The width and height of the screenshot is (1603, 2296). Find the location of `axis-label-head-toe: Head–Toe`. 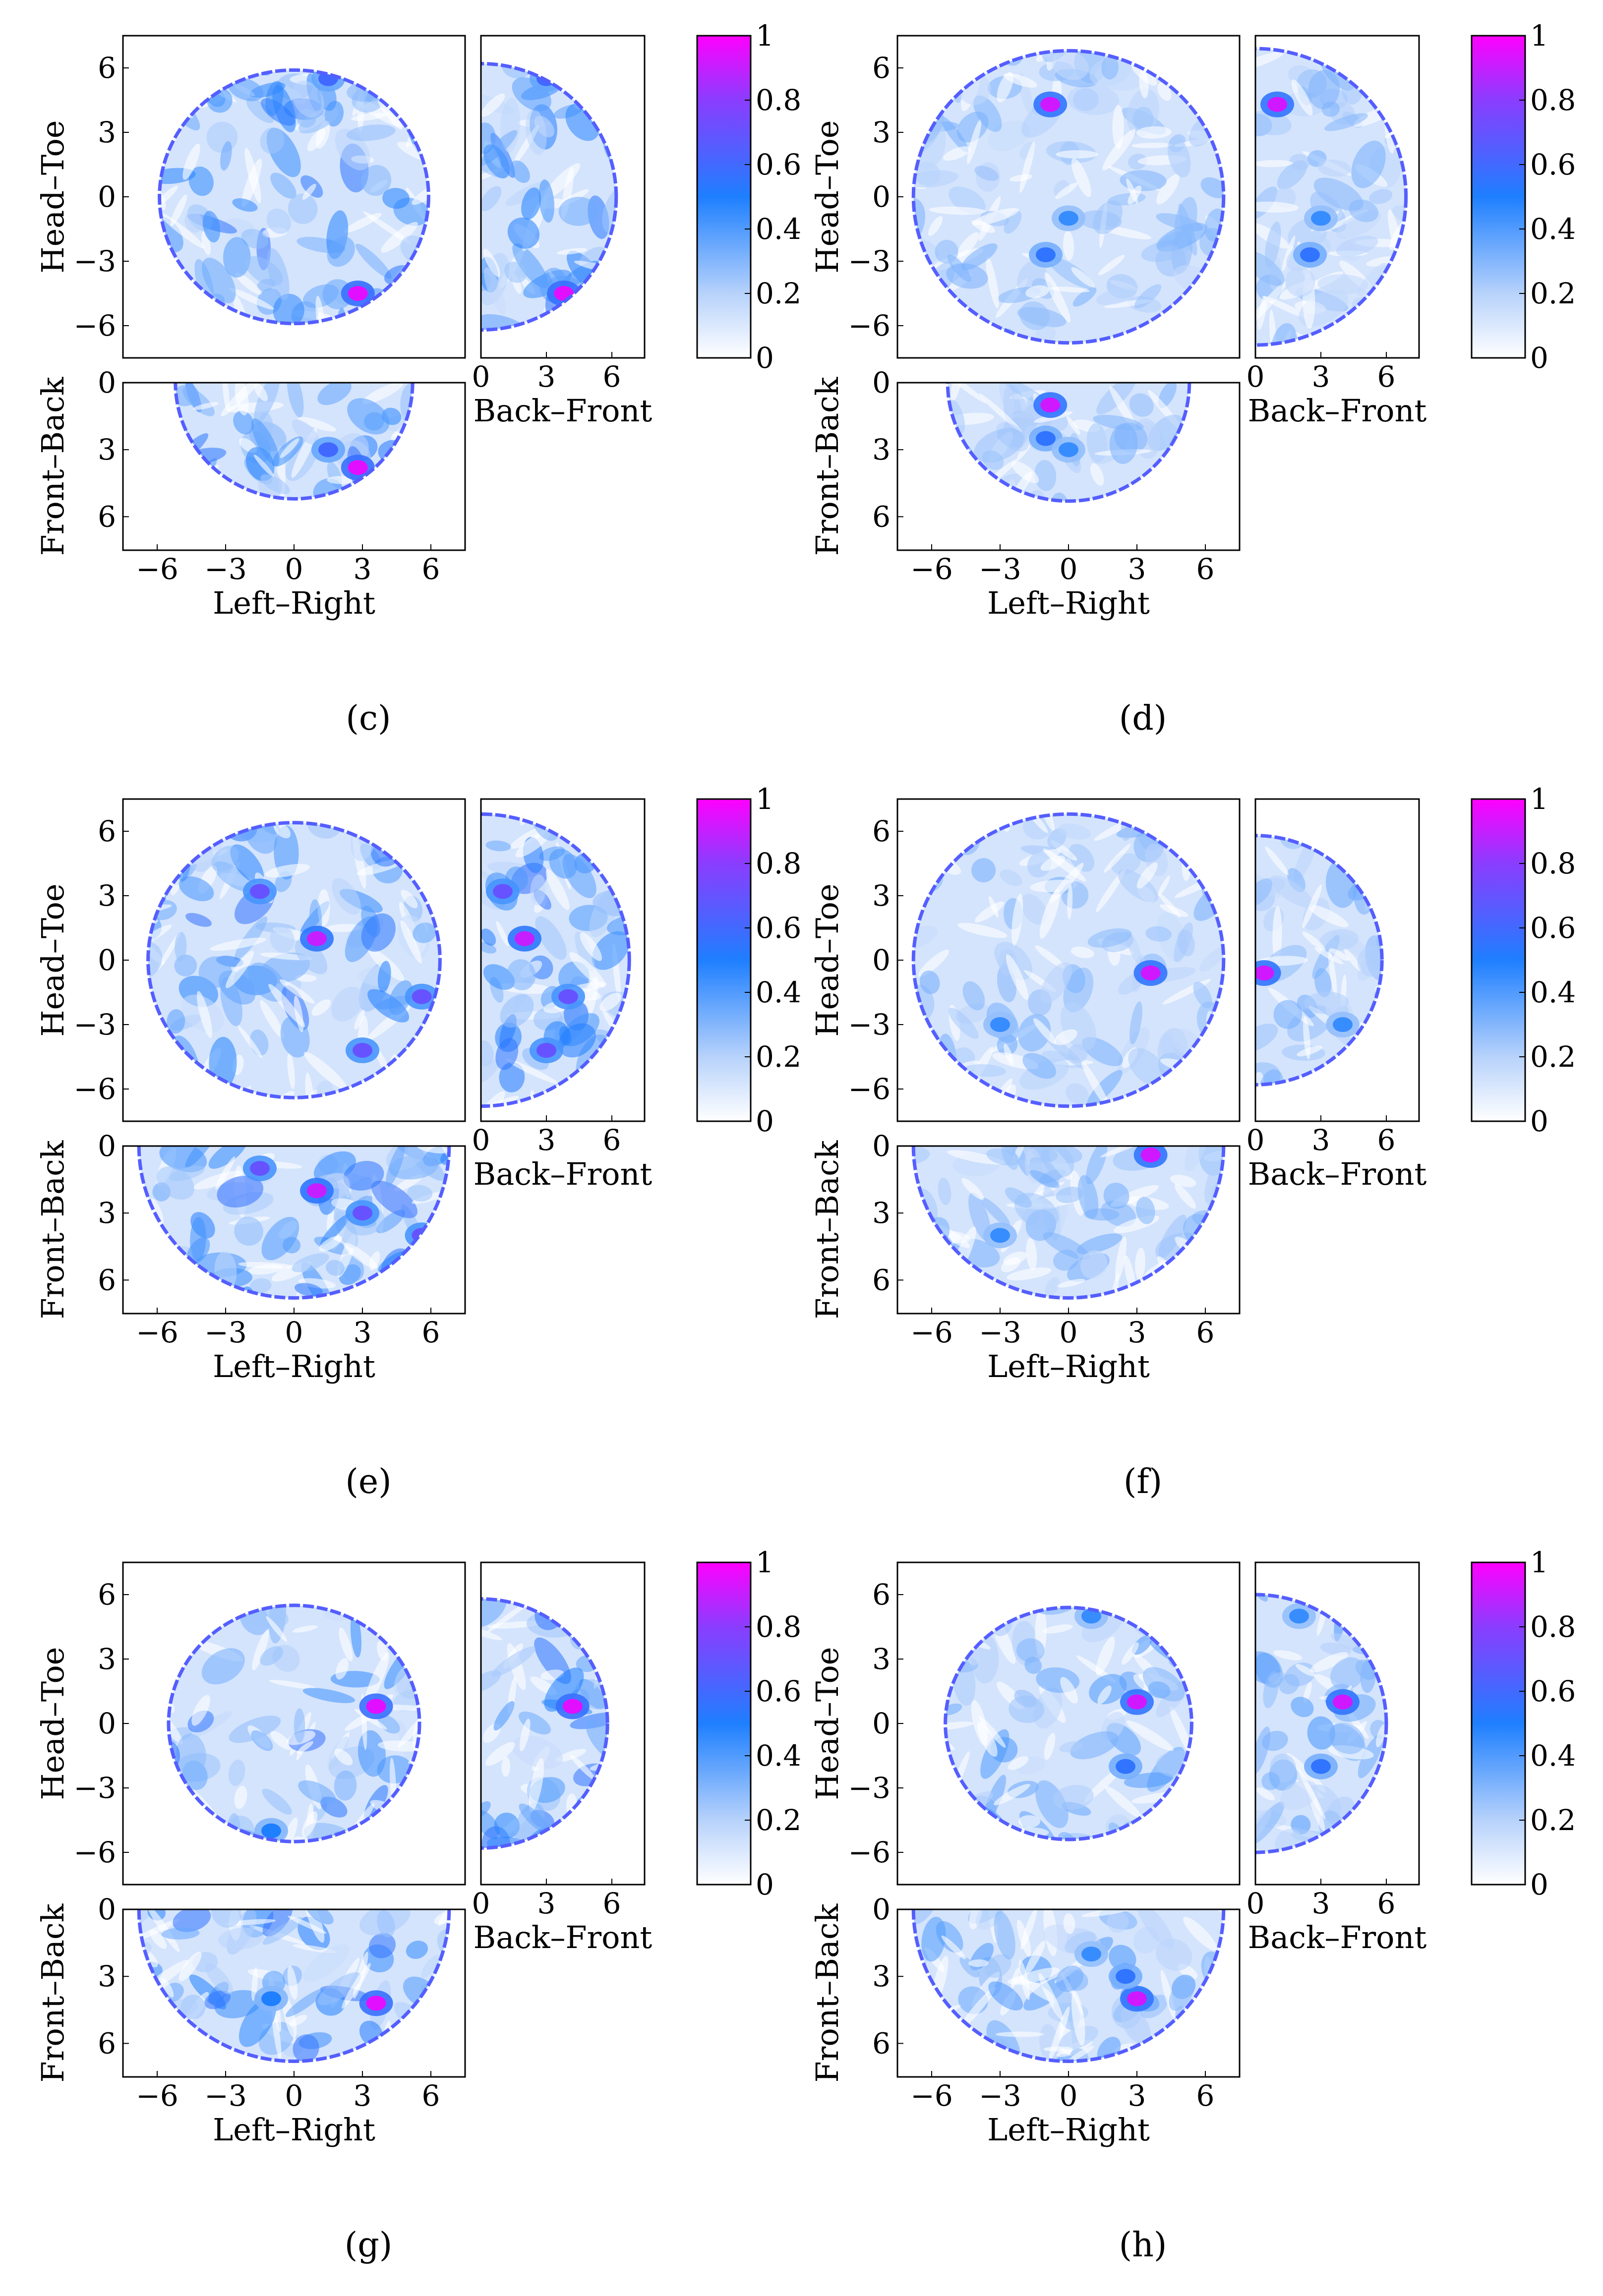

axis-label-head-toe: Head–Toe is located at coordinates (53, 961).